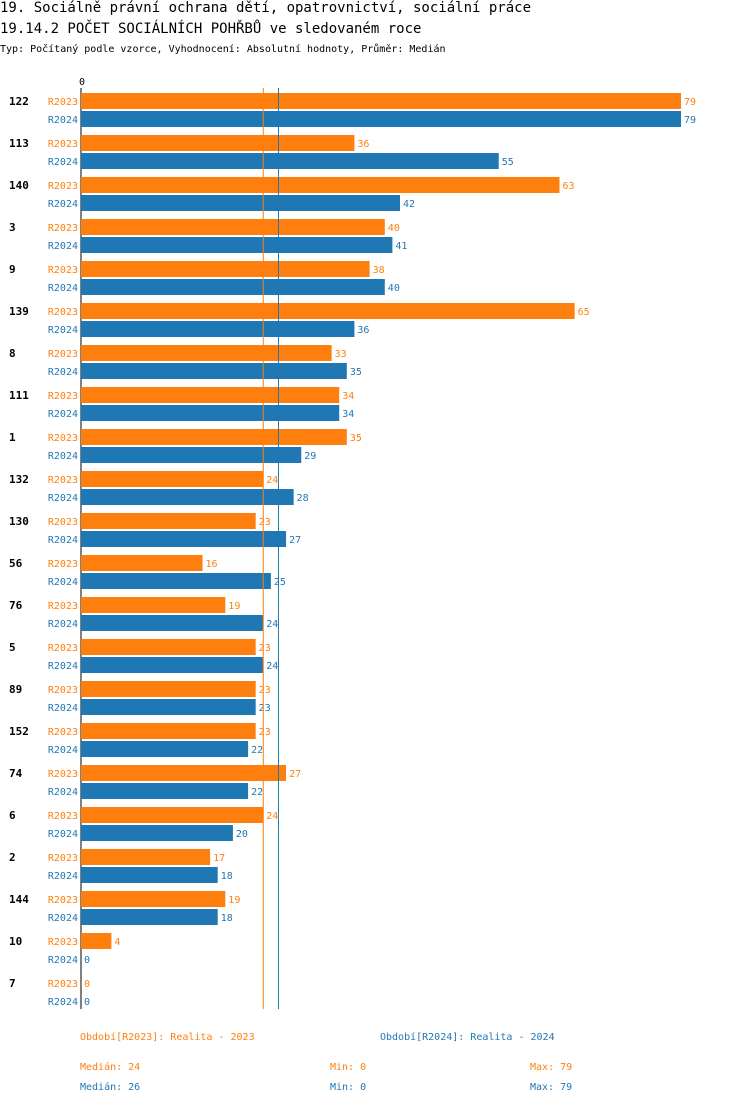 The image size is (750, 1106). Describe the element at coordinates (82, 82) in the screenshot. I see `axis-zero-label: 0` at that location.